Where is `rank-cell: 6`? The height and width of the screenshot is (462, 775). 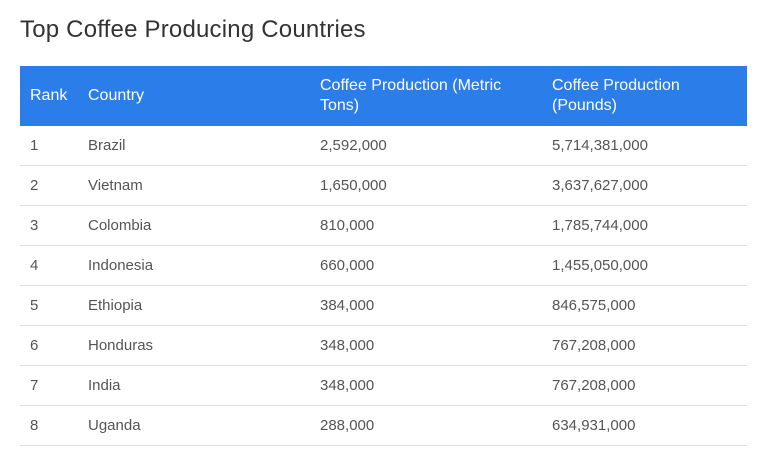
rank-cell: 6 is located at coordinates (49, 345).